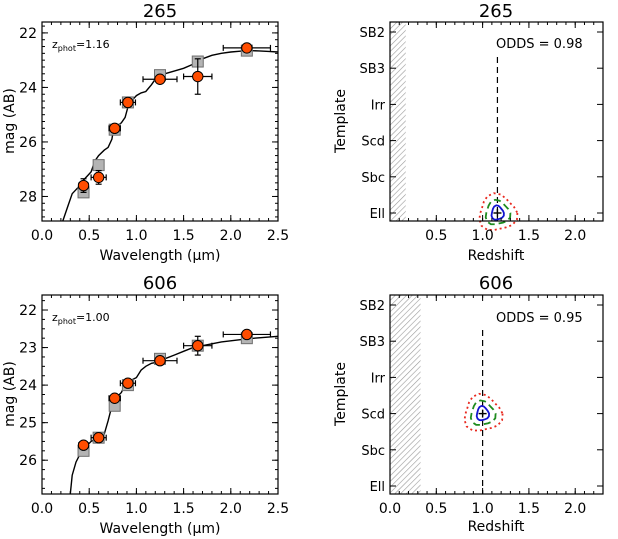 This screenshot has height=539, width=618. What do you see at coordinates (539, 44) in the screenshot?
I see `odds-annotation: ODDS = 0.98` at bounding box center [539, 44].